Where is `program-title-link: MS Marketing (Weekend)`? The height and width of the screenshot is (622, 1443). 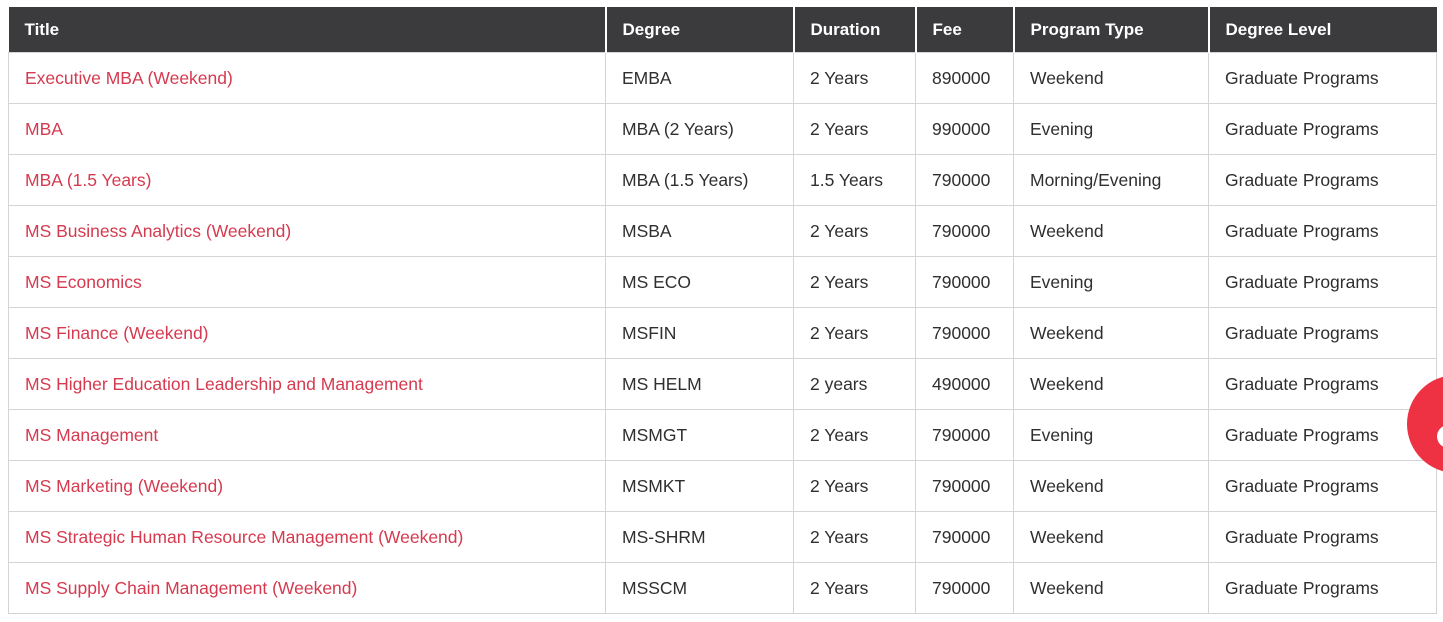
program-title-link: MS Marketing (Weekend) is located at coordinates (124, 485).